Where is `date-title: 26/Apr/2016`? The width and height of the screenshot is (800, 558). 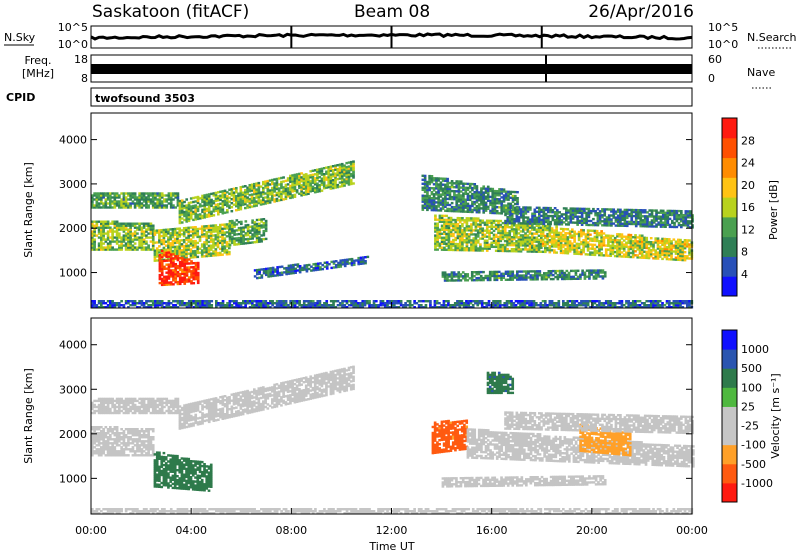
date-title: 26/Apr/2016 is located at coordinates (641, 12).